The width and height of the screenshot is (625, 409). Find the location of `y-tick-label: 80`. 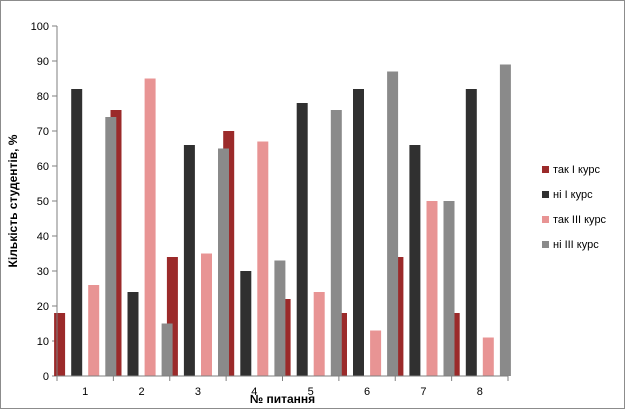

y-tick-label: 80 is located at coordinates (43, 97).